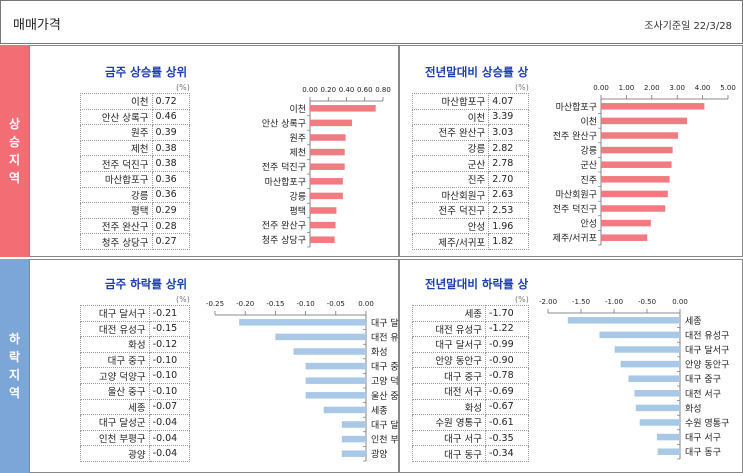  I want to click on table-row: 대구 달성군 -0.04, so click(135, 422).